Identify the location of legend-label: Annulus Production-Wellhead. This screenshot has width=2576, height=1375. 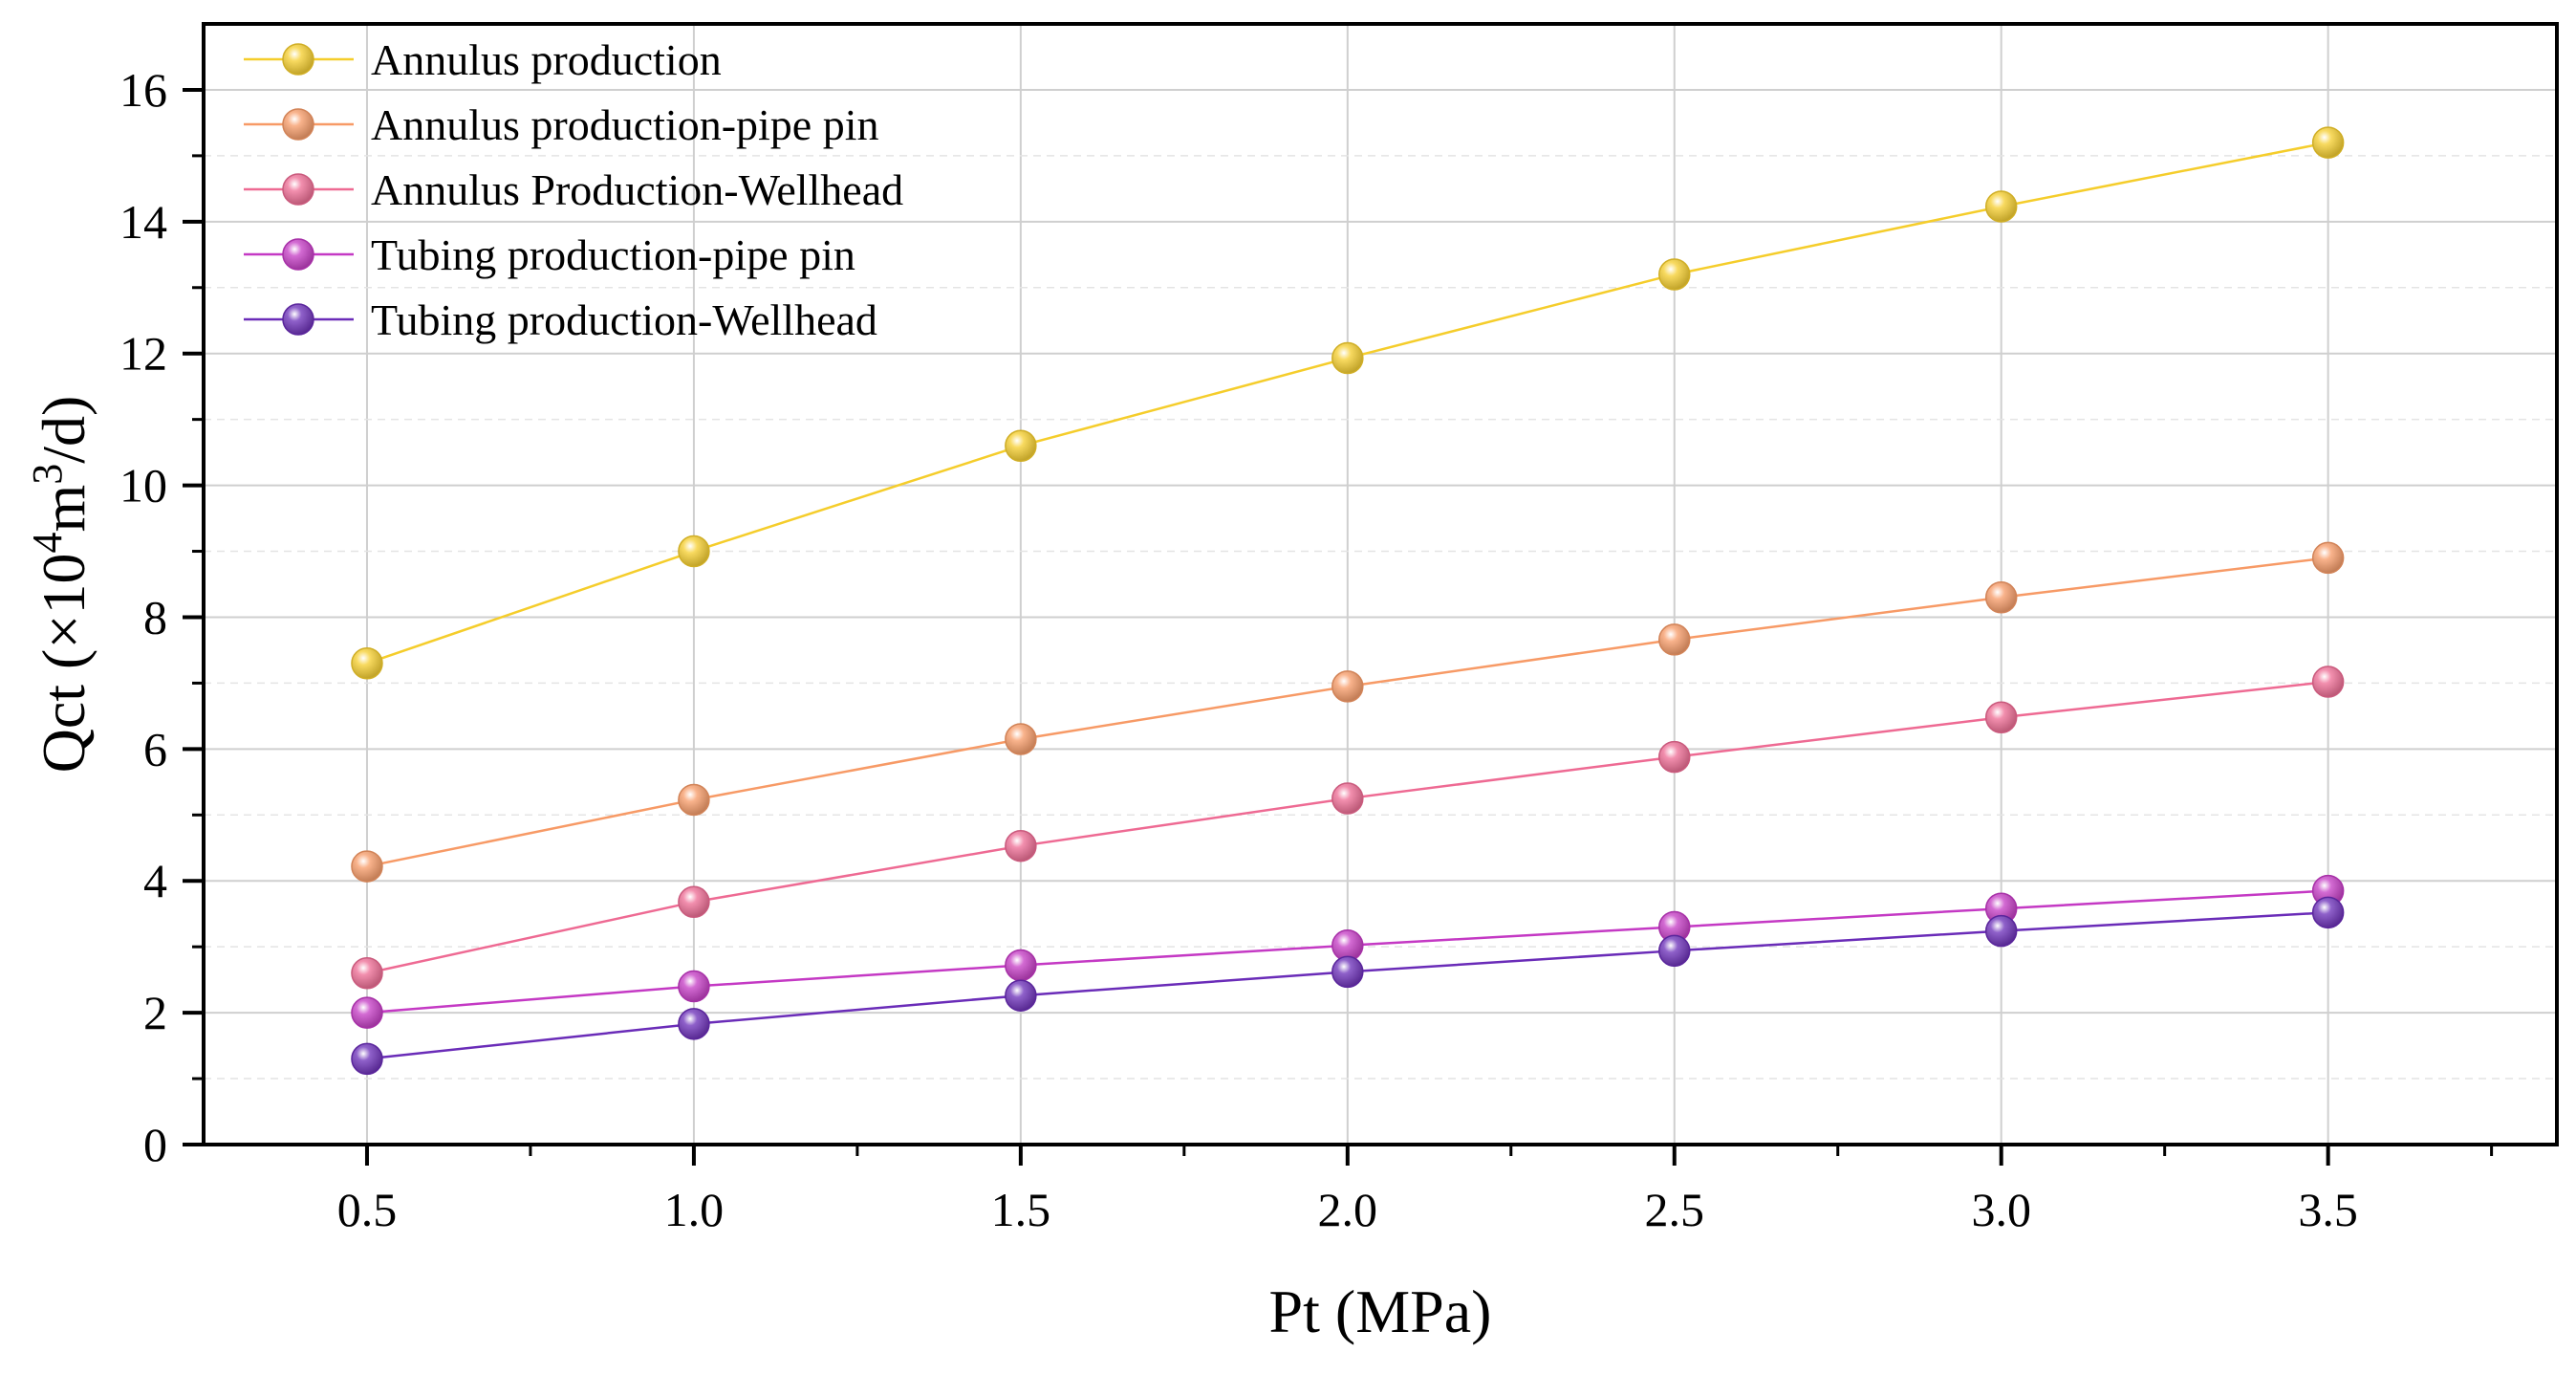
(637, 189).